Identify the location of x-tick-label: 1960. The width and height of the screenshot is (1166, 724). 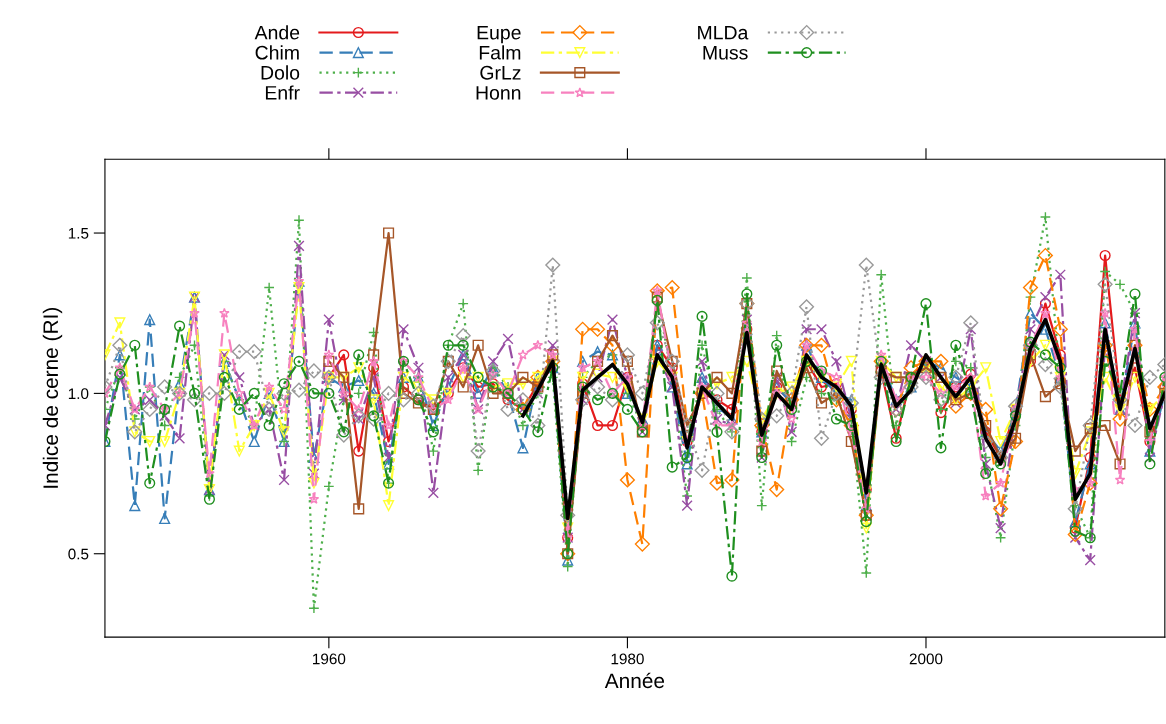
(329, 659).